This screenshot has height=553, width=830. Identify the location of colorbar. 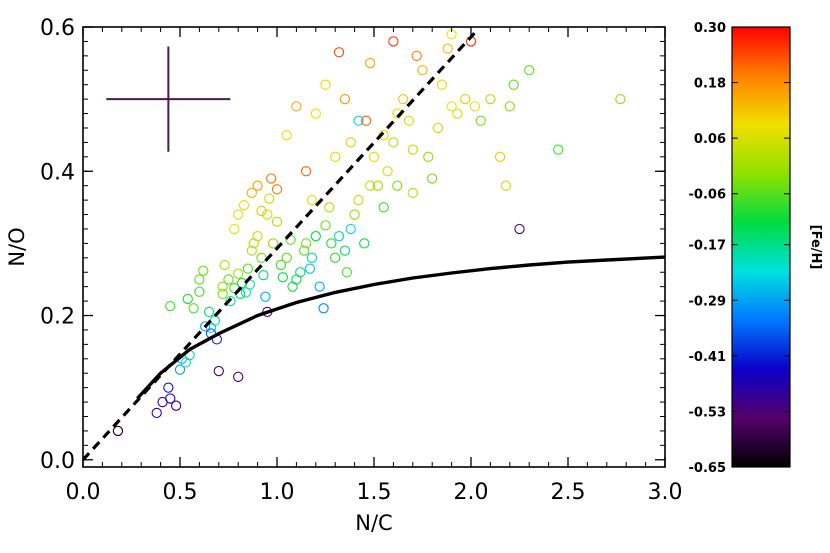
(761, 247).